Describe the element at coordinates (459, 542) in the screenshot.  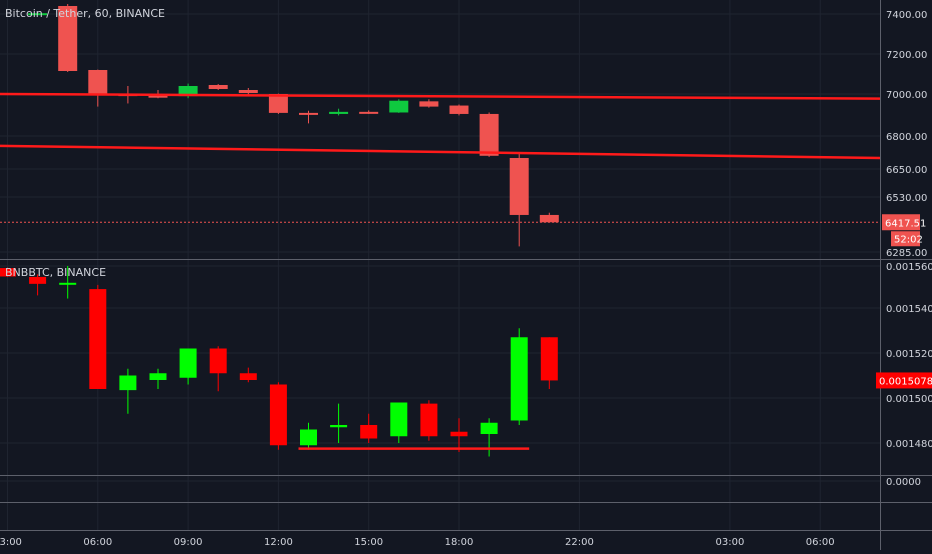
I see `time-tick-label: 18:00` at that location.